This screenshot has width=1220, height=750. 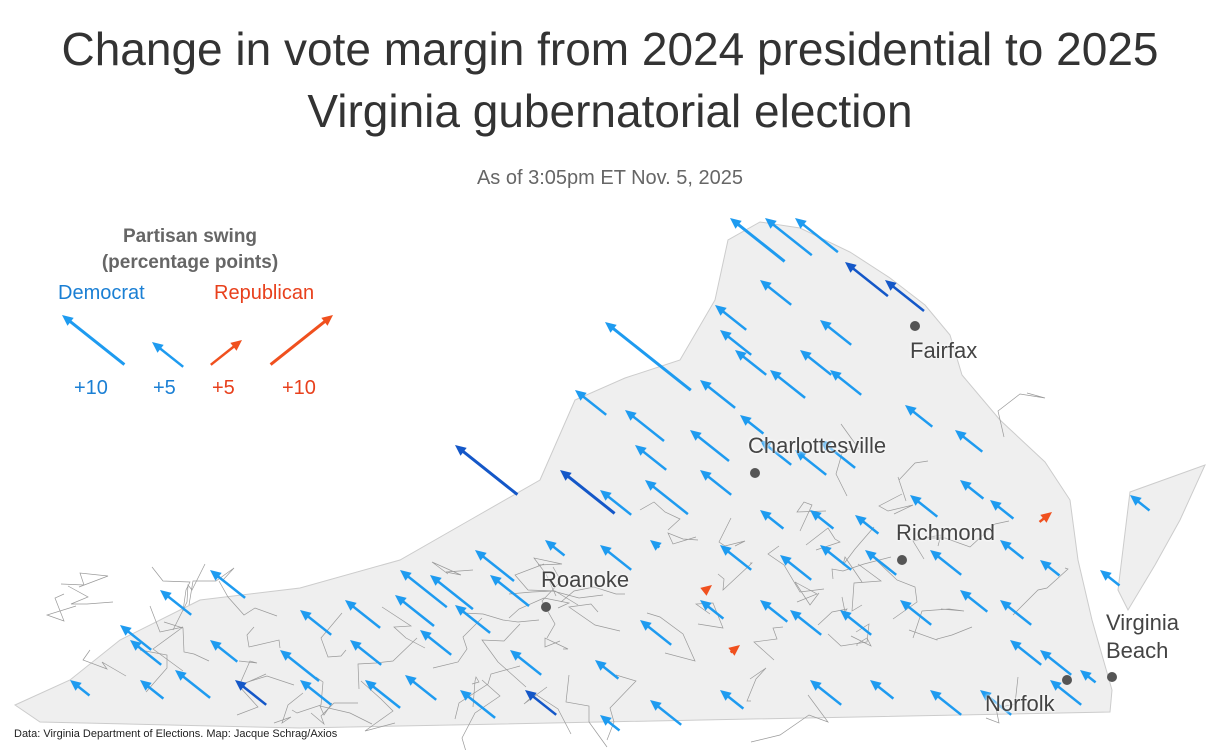 What do you see at coordinates (755, 473) in the screenshot?
I see `charlottesville-dot` at bounding box center [755, 473].